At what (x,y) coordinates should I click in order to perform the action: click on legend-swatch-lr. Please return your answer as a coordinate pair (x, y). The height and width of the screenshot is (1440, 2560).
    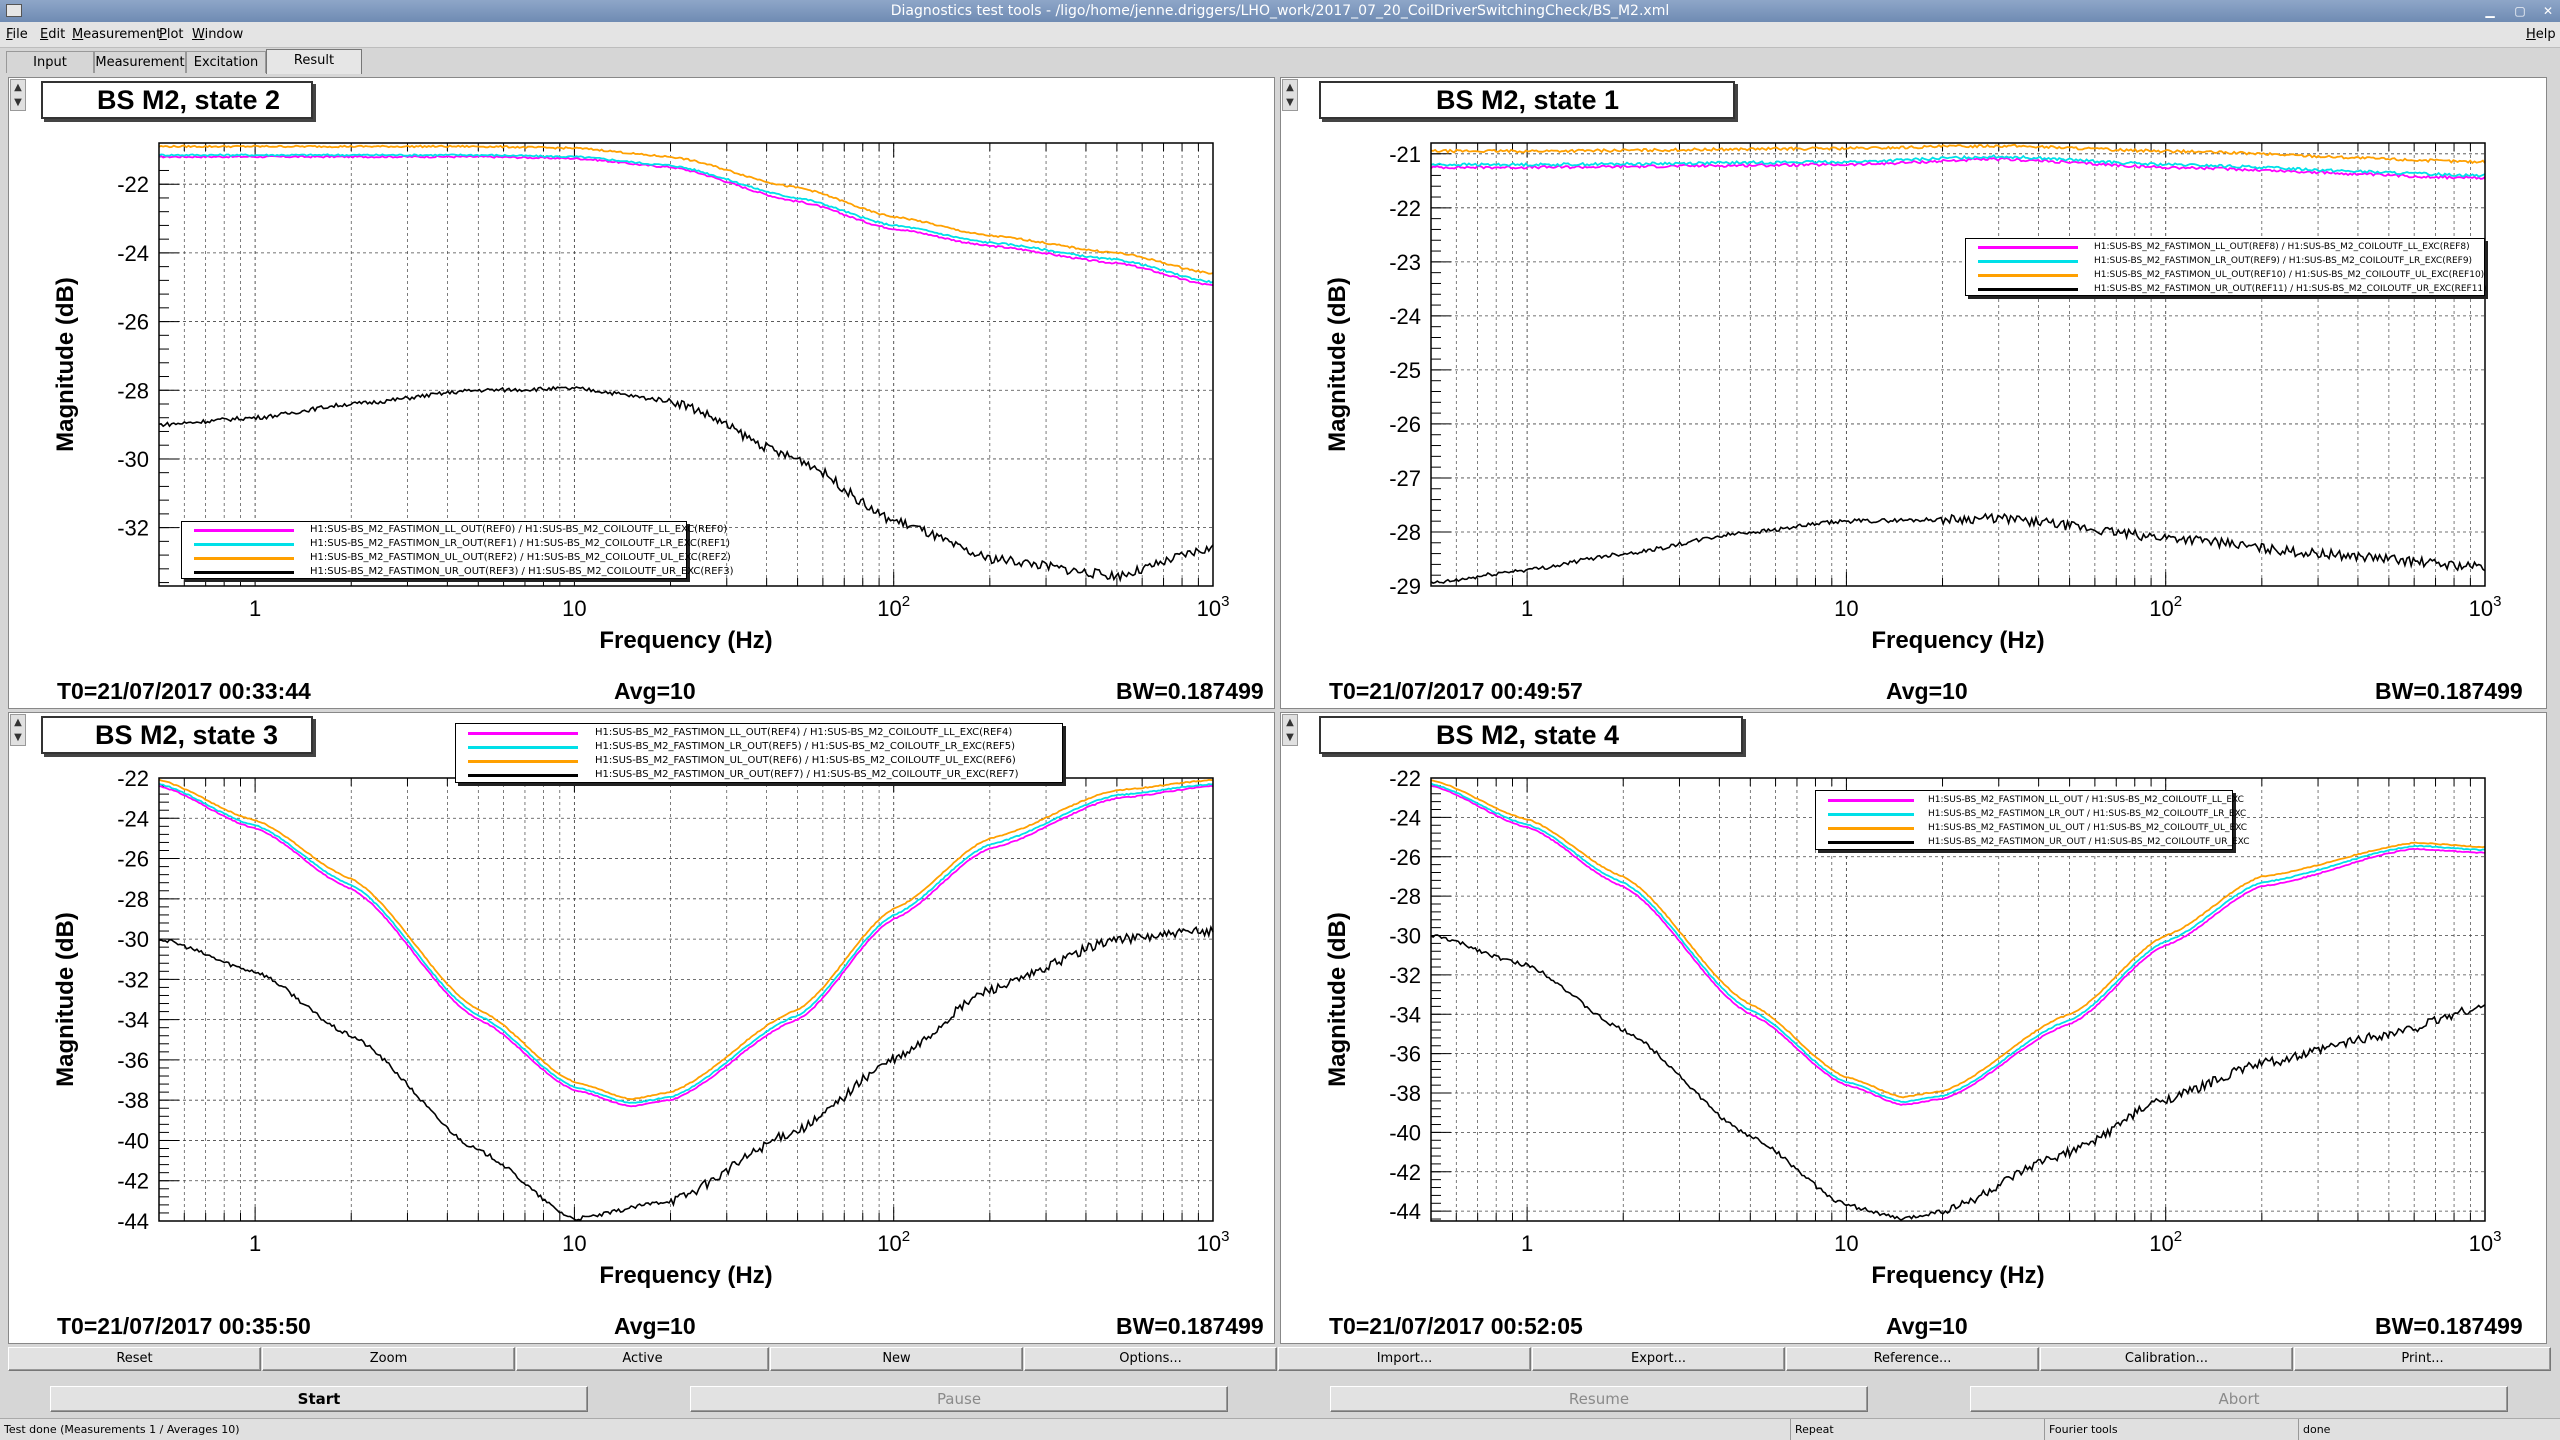
    Looking at the image, I should click on (1871, 814).